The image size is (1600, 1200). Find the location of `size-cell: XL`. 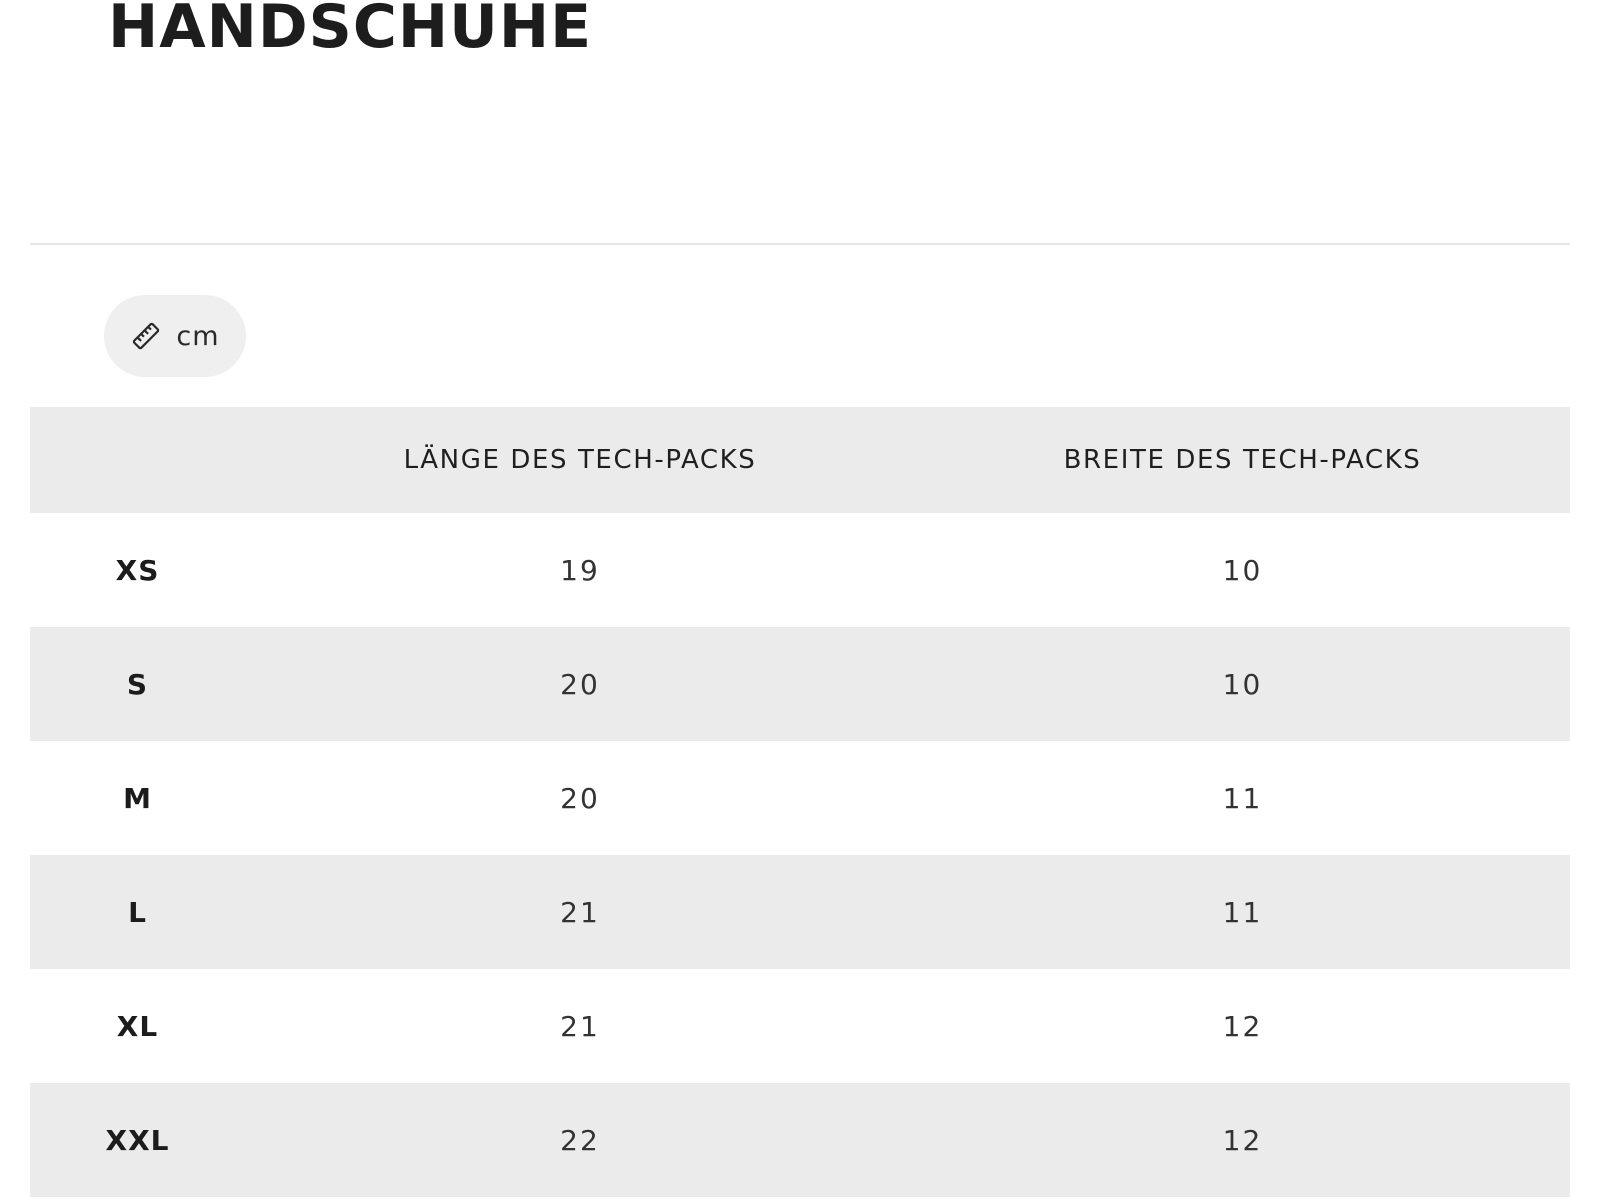

size-cell: XL is located at coordinates (137, 1026).